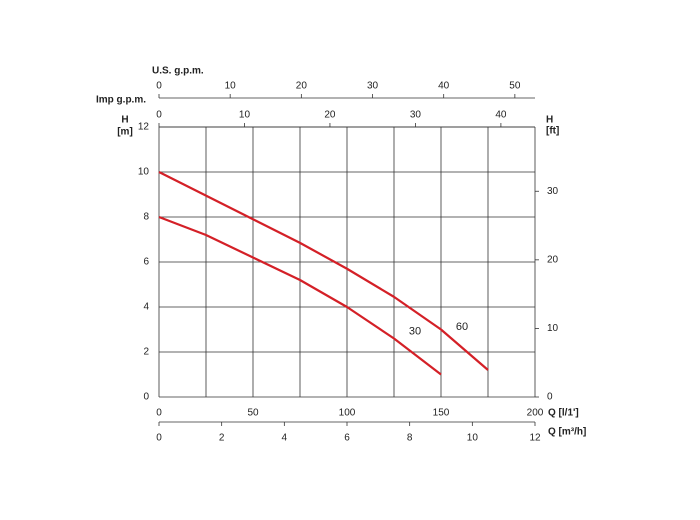 This screenshot has height=520, width=700. What do you see at coordinates (535, 438) in the screenshot?
I see `x2-tick-label: 12` at bounding box center [535, 438].